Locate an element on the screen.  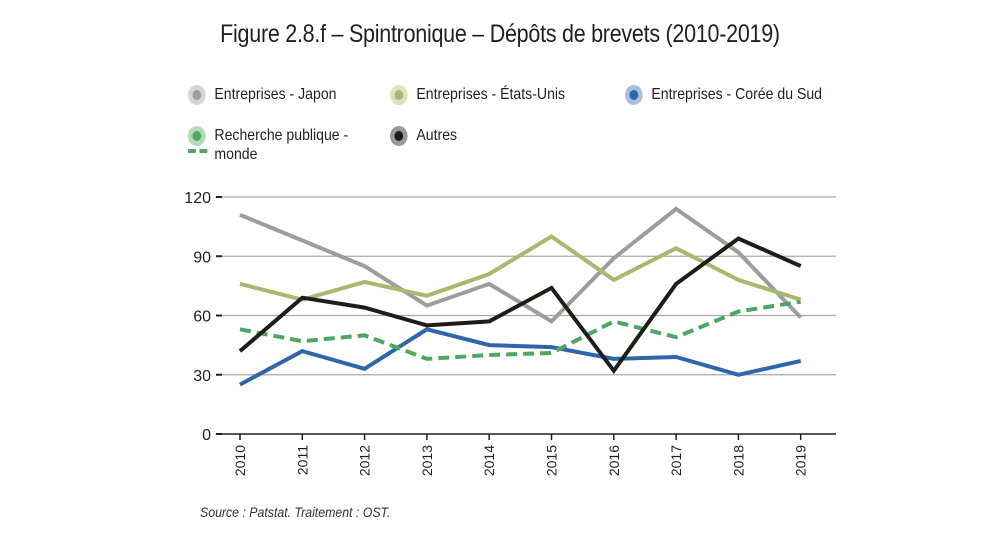
legend-label: Entreprises - Japon is located at coordinates (275, 94).